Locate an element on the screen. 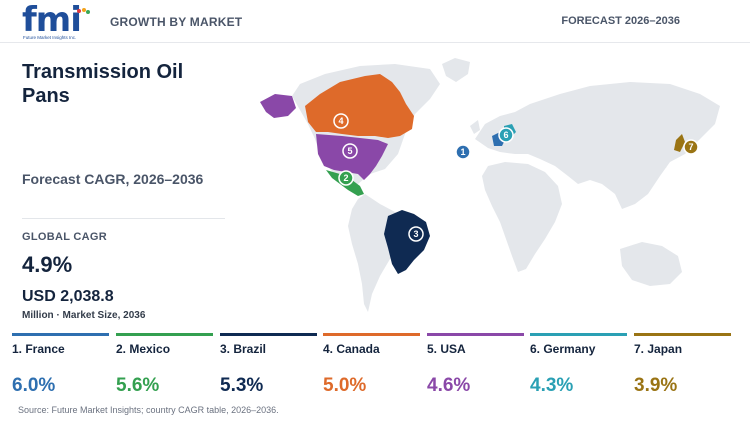  marker-japan-label: 7 is located at coordinates (690, 147).